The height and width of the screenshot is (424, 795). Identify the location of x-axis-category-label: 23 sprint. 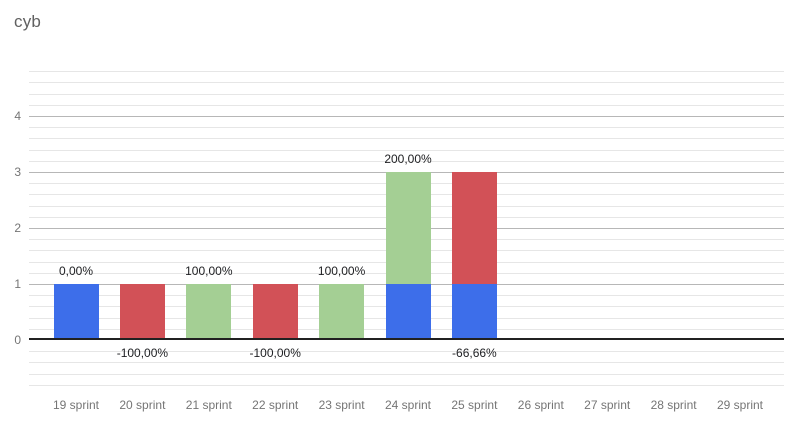
(341, 405).